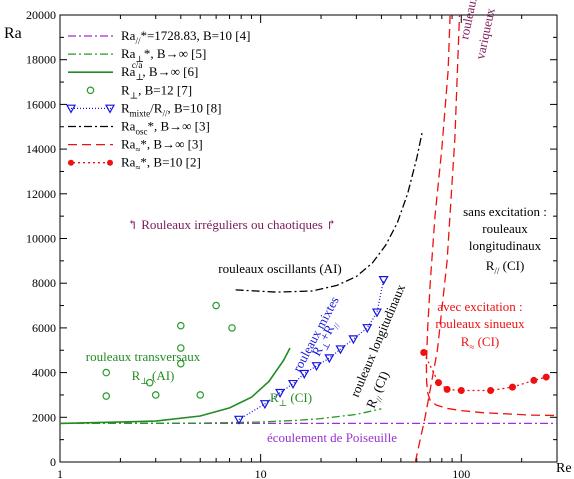 This screenshot has width=574, height=479. What do you see at coordinates (163, 55) in the screenshot?
I see `legend-label: Ra⊥*, B→∞ [5]` at bounding box center [163, 55].